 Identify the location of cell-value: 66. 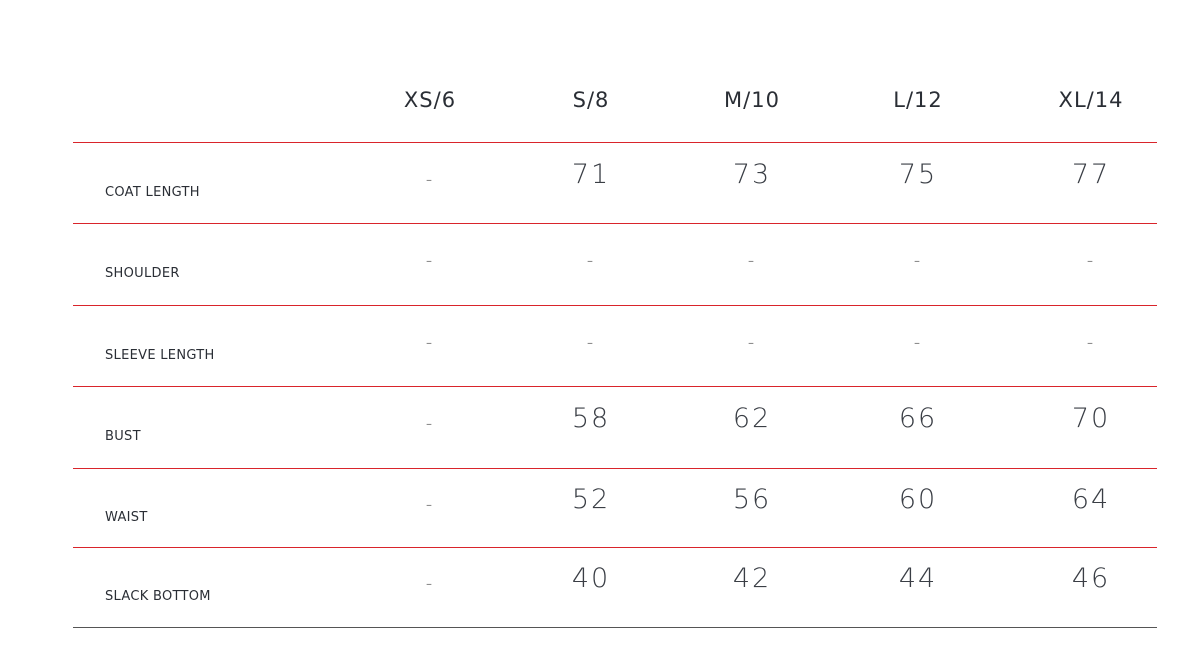
(918, 418).